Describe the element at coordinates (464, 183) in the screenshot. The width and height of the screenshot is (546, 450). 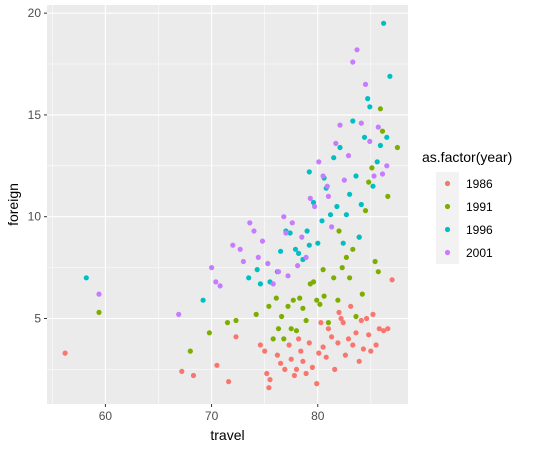
I see `legend-item-1986: 1986` at that location.